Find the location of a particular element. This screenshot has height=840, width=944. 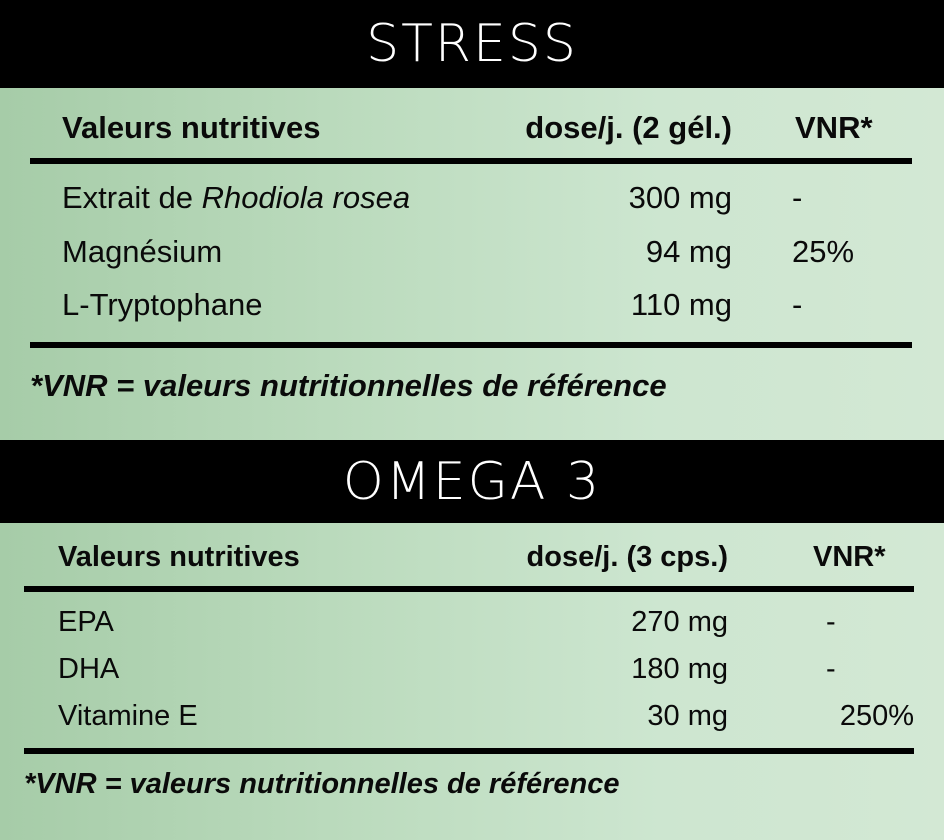

stress-header-rule is located at coordinates (471, 161).